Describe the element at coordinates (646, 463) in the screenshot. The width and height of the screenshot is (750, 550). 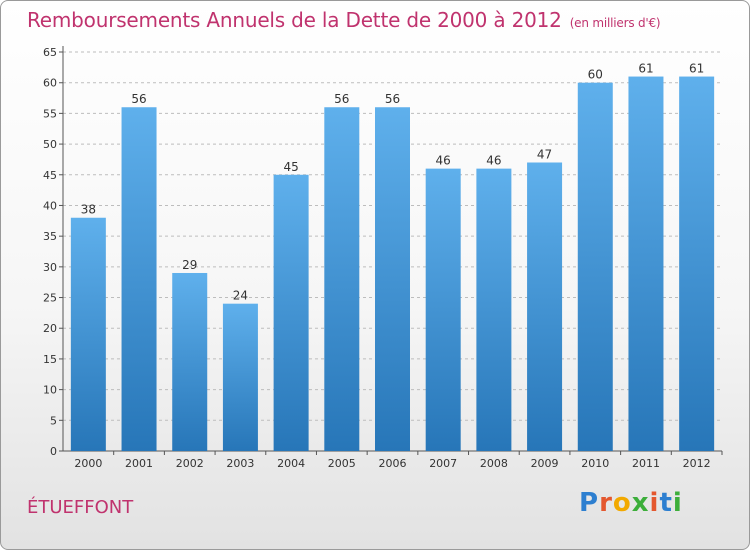
I see `x-tick-label-2011: 2011` at that location.